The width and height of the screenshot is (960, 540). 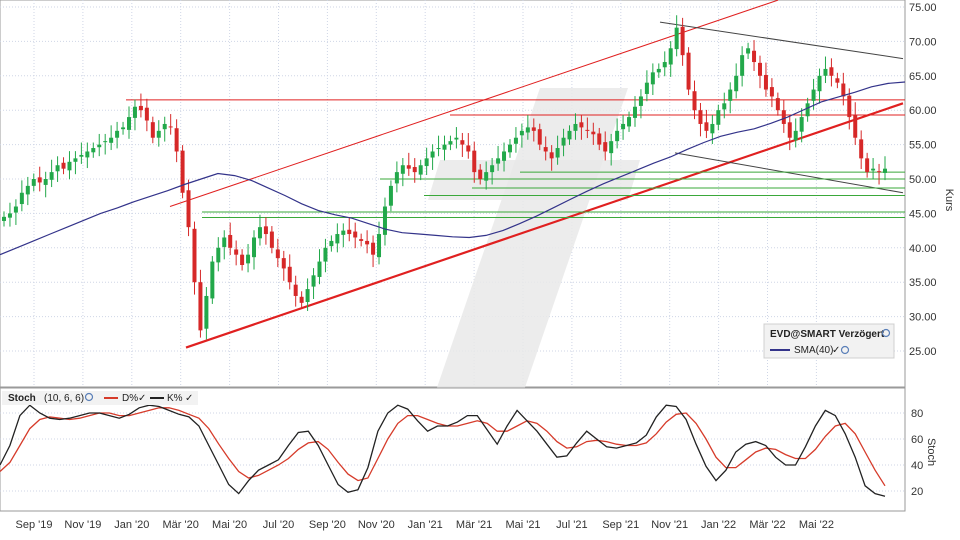 I want to click on x-tick: Mär '20, so click(x=181, y=525).